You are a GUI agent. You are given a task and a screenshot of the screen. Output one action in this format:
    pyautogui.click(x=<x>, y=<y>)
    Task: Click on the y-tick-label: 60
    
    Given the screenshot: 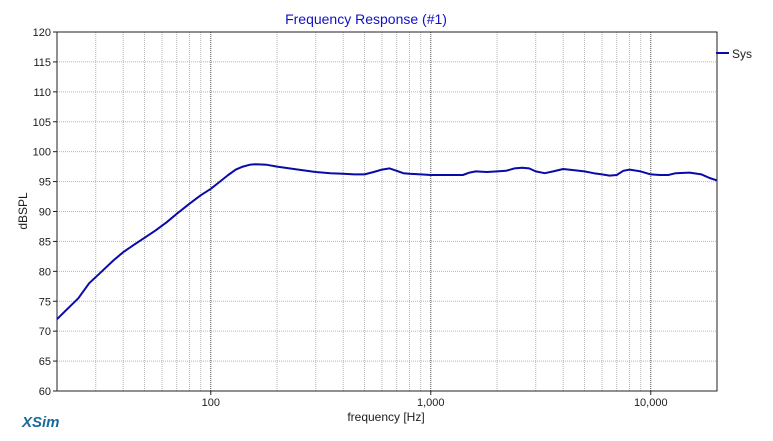 What is the action you would take?
    pyautogui.click(x=45, y=392)
    